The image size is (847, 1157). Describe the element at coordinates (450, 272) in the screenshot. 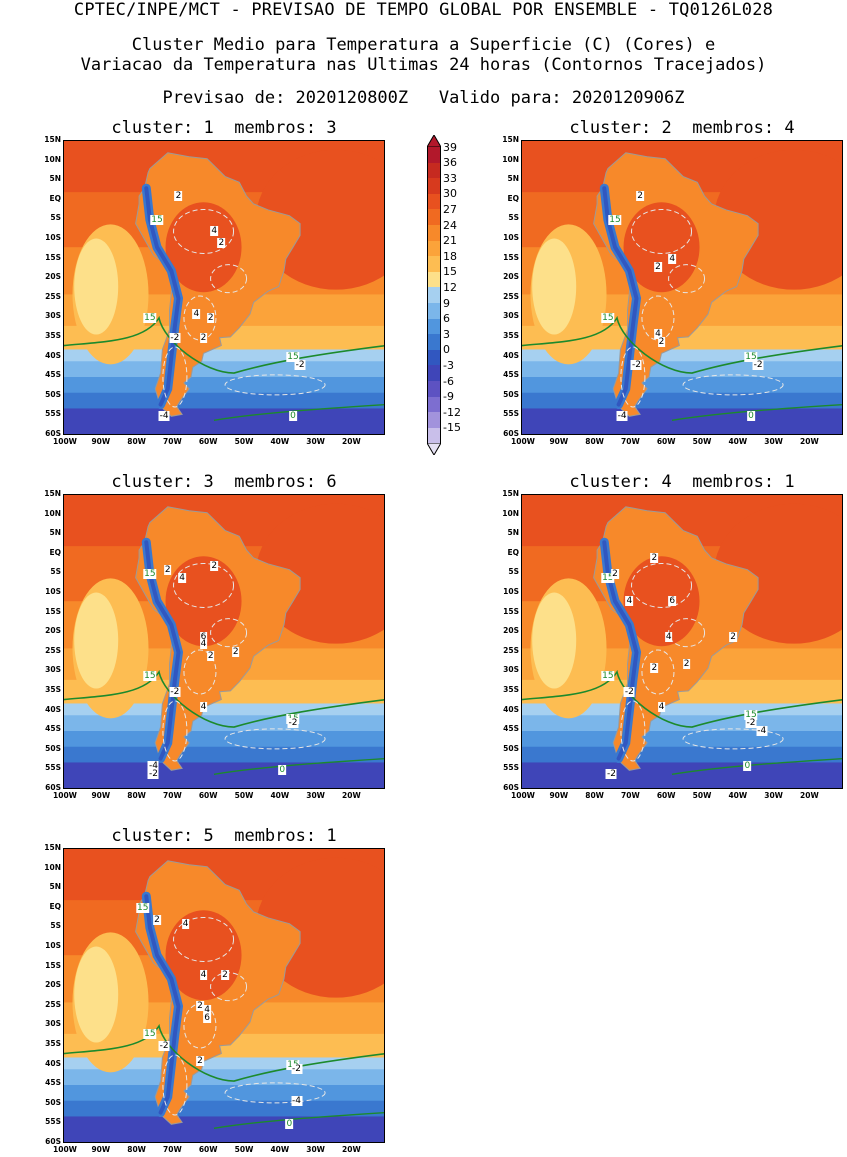

I see `colorbar-tick-label: 15` at that location.